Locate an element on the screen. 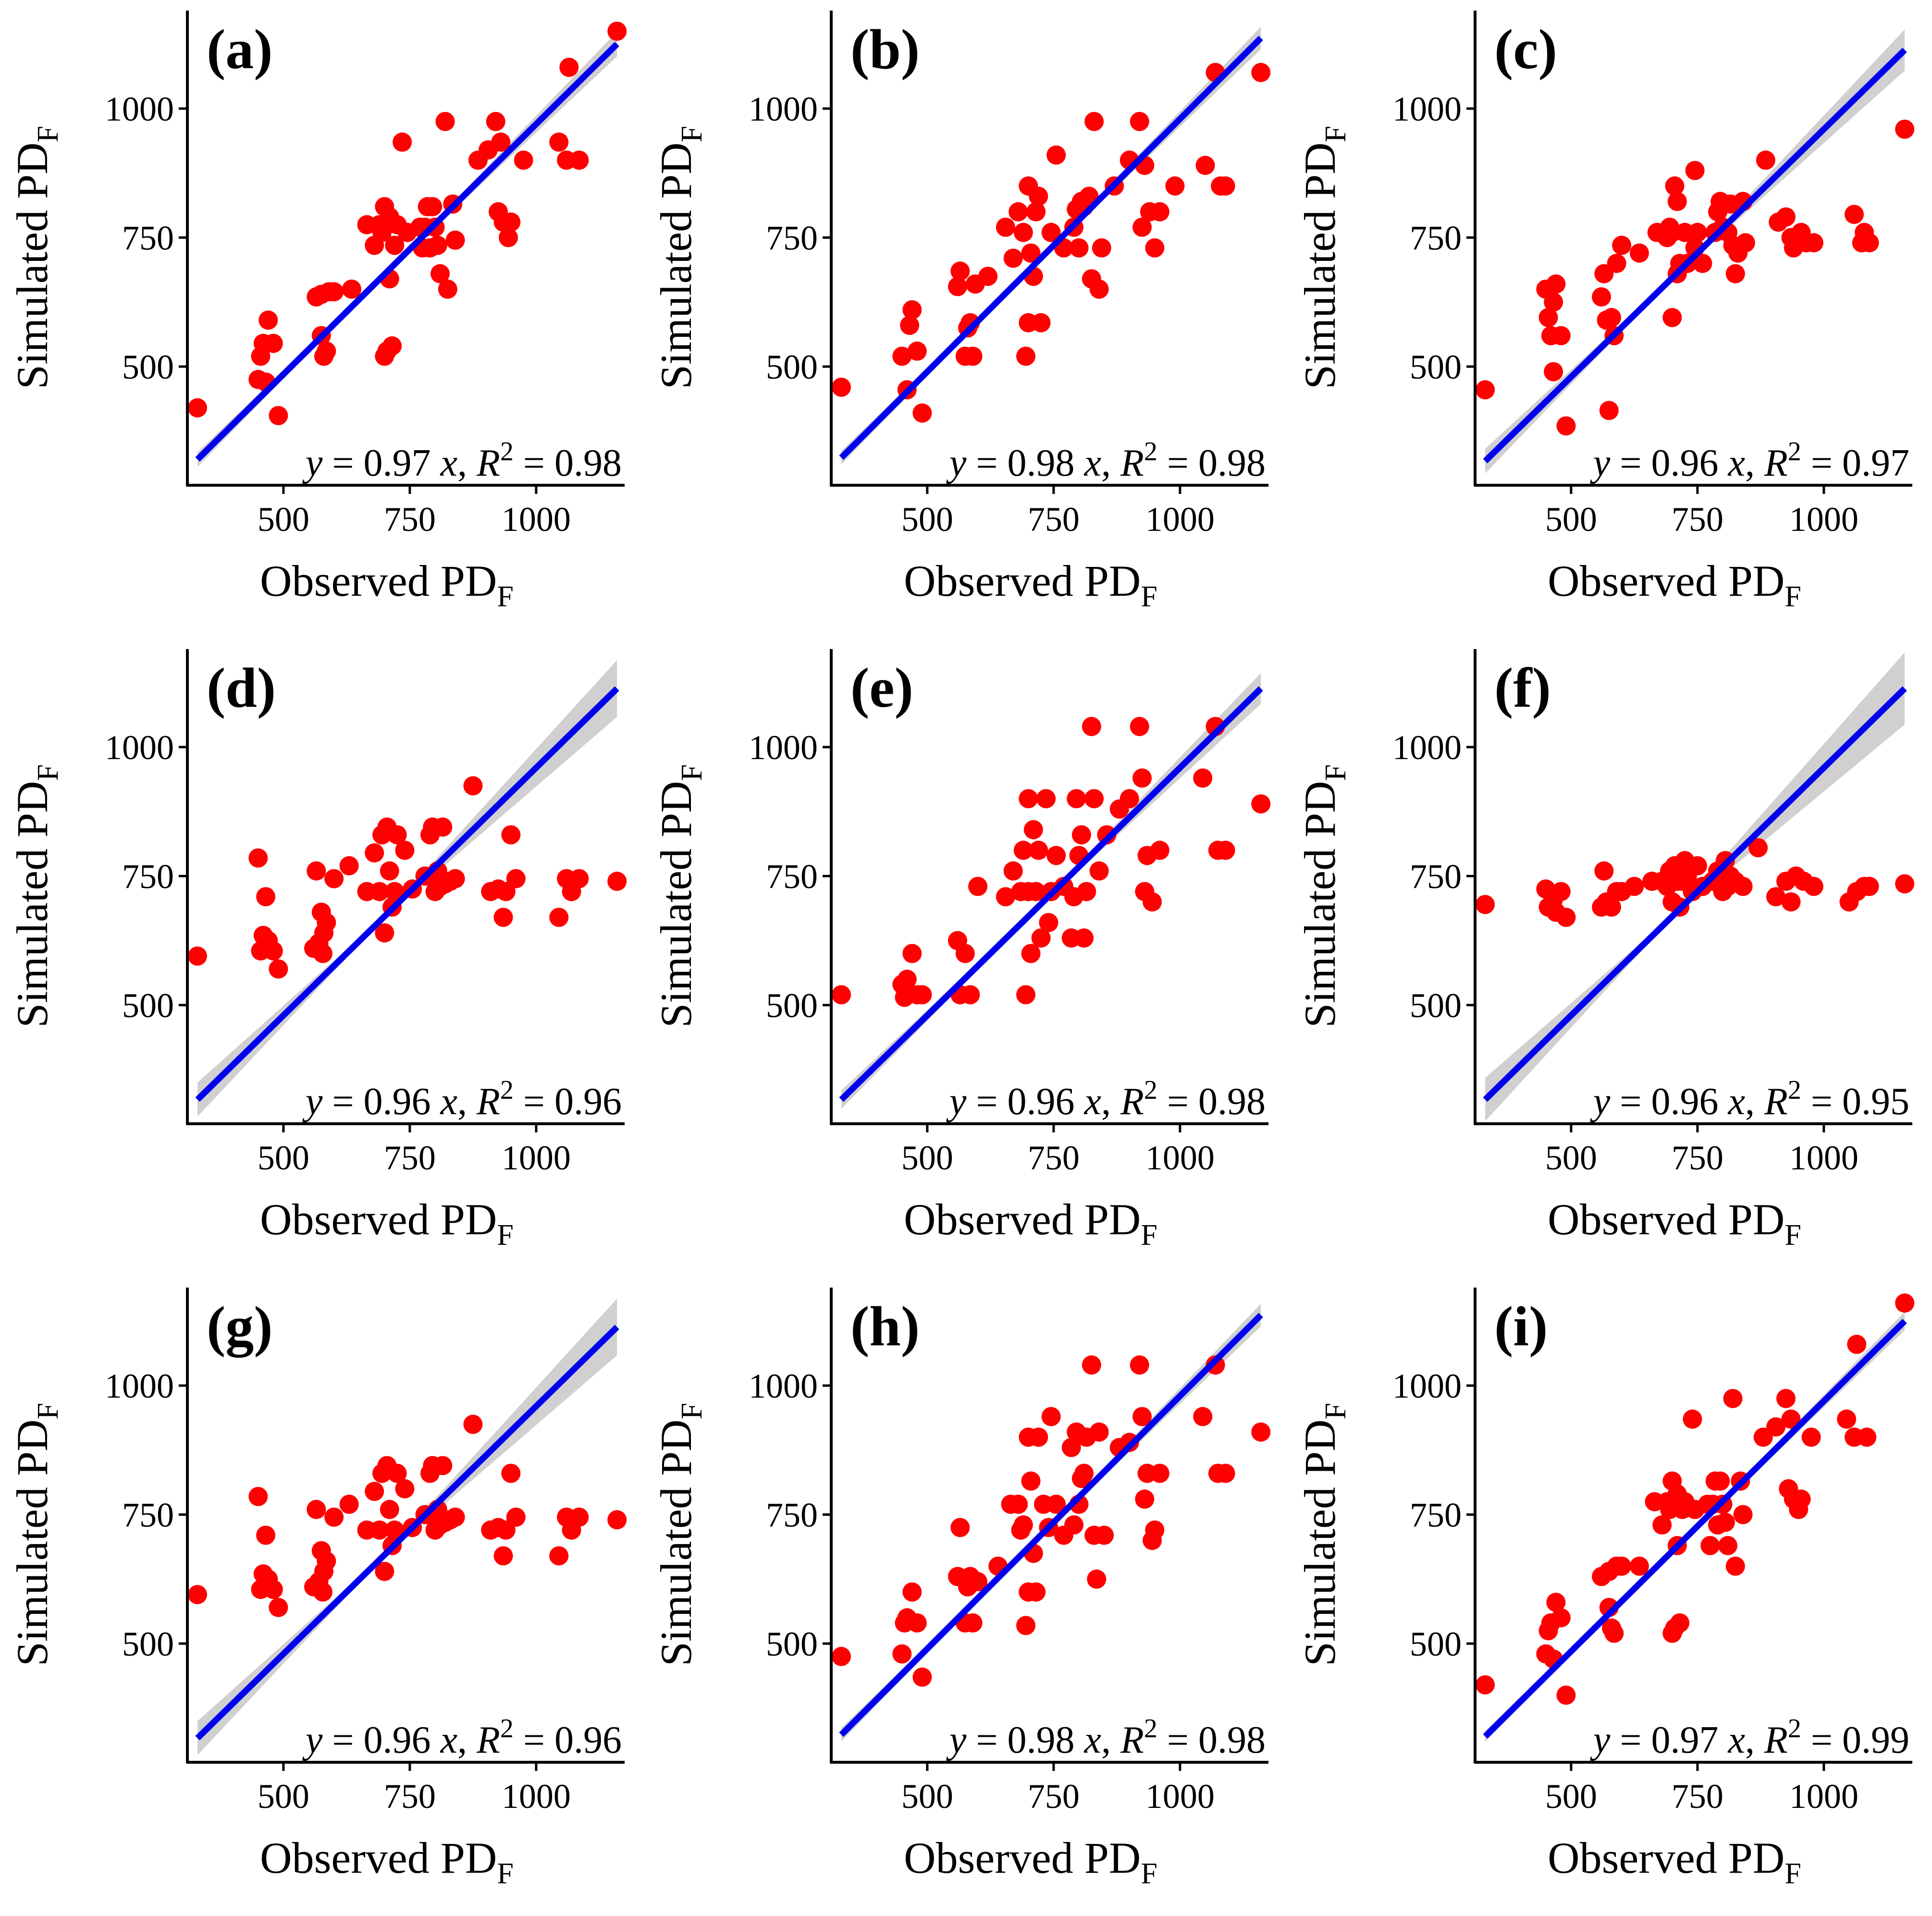 The height and width of the screenshot is (1916, 1932). regression-equation: y = 0.98 x, R2 = 0.98 is located at coordinates (1106, 1737).